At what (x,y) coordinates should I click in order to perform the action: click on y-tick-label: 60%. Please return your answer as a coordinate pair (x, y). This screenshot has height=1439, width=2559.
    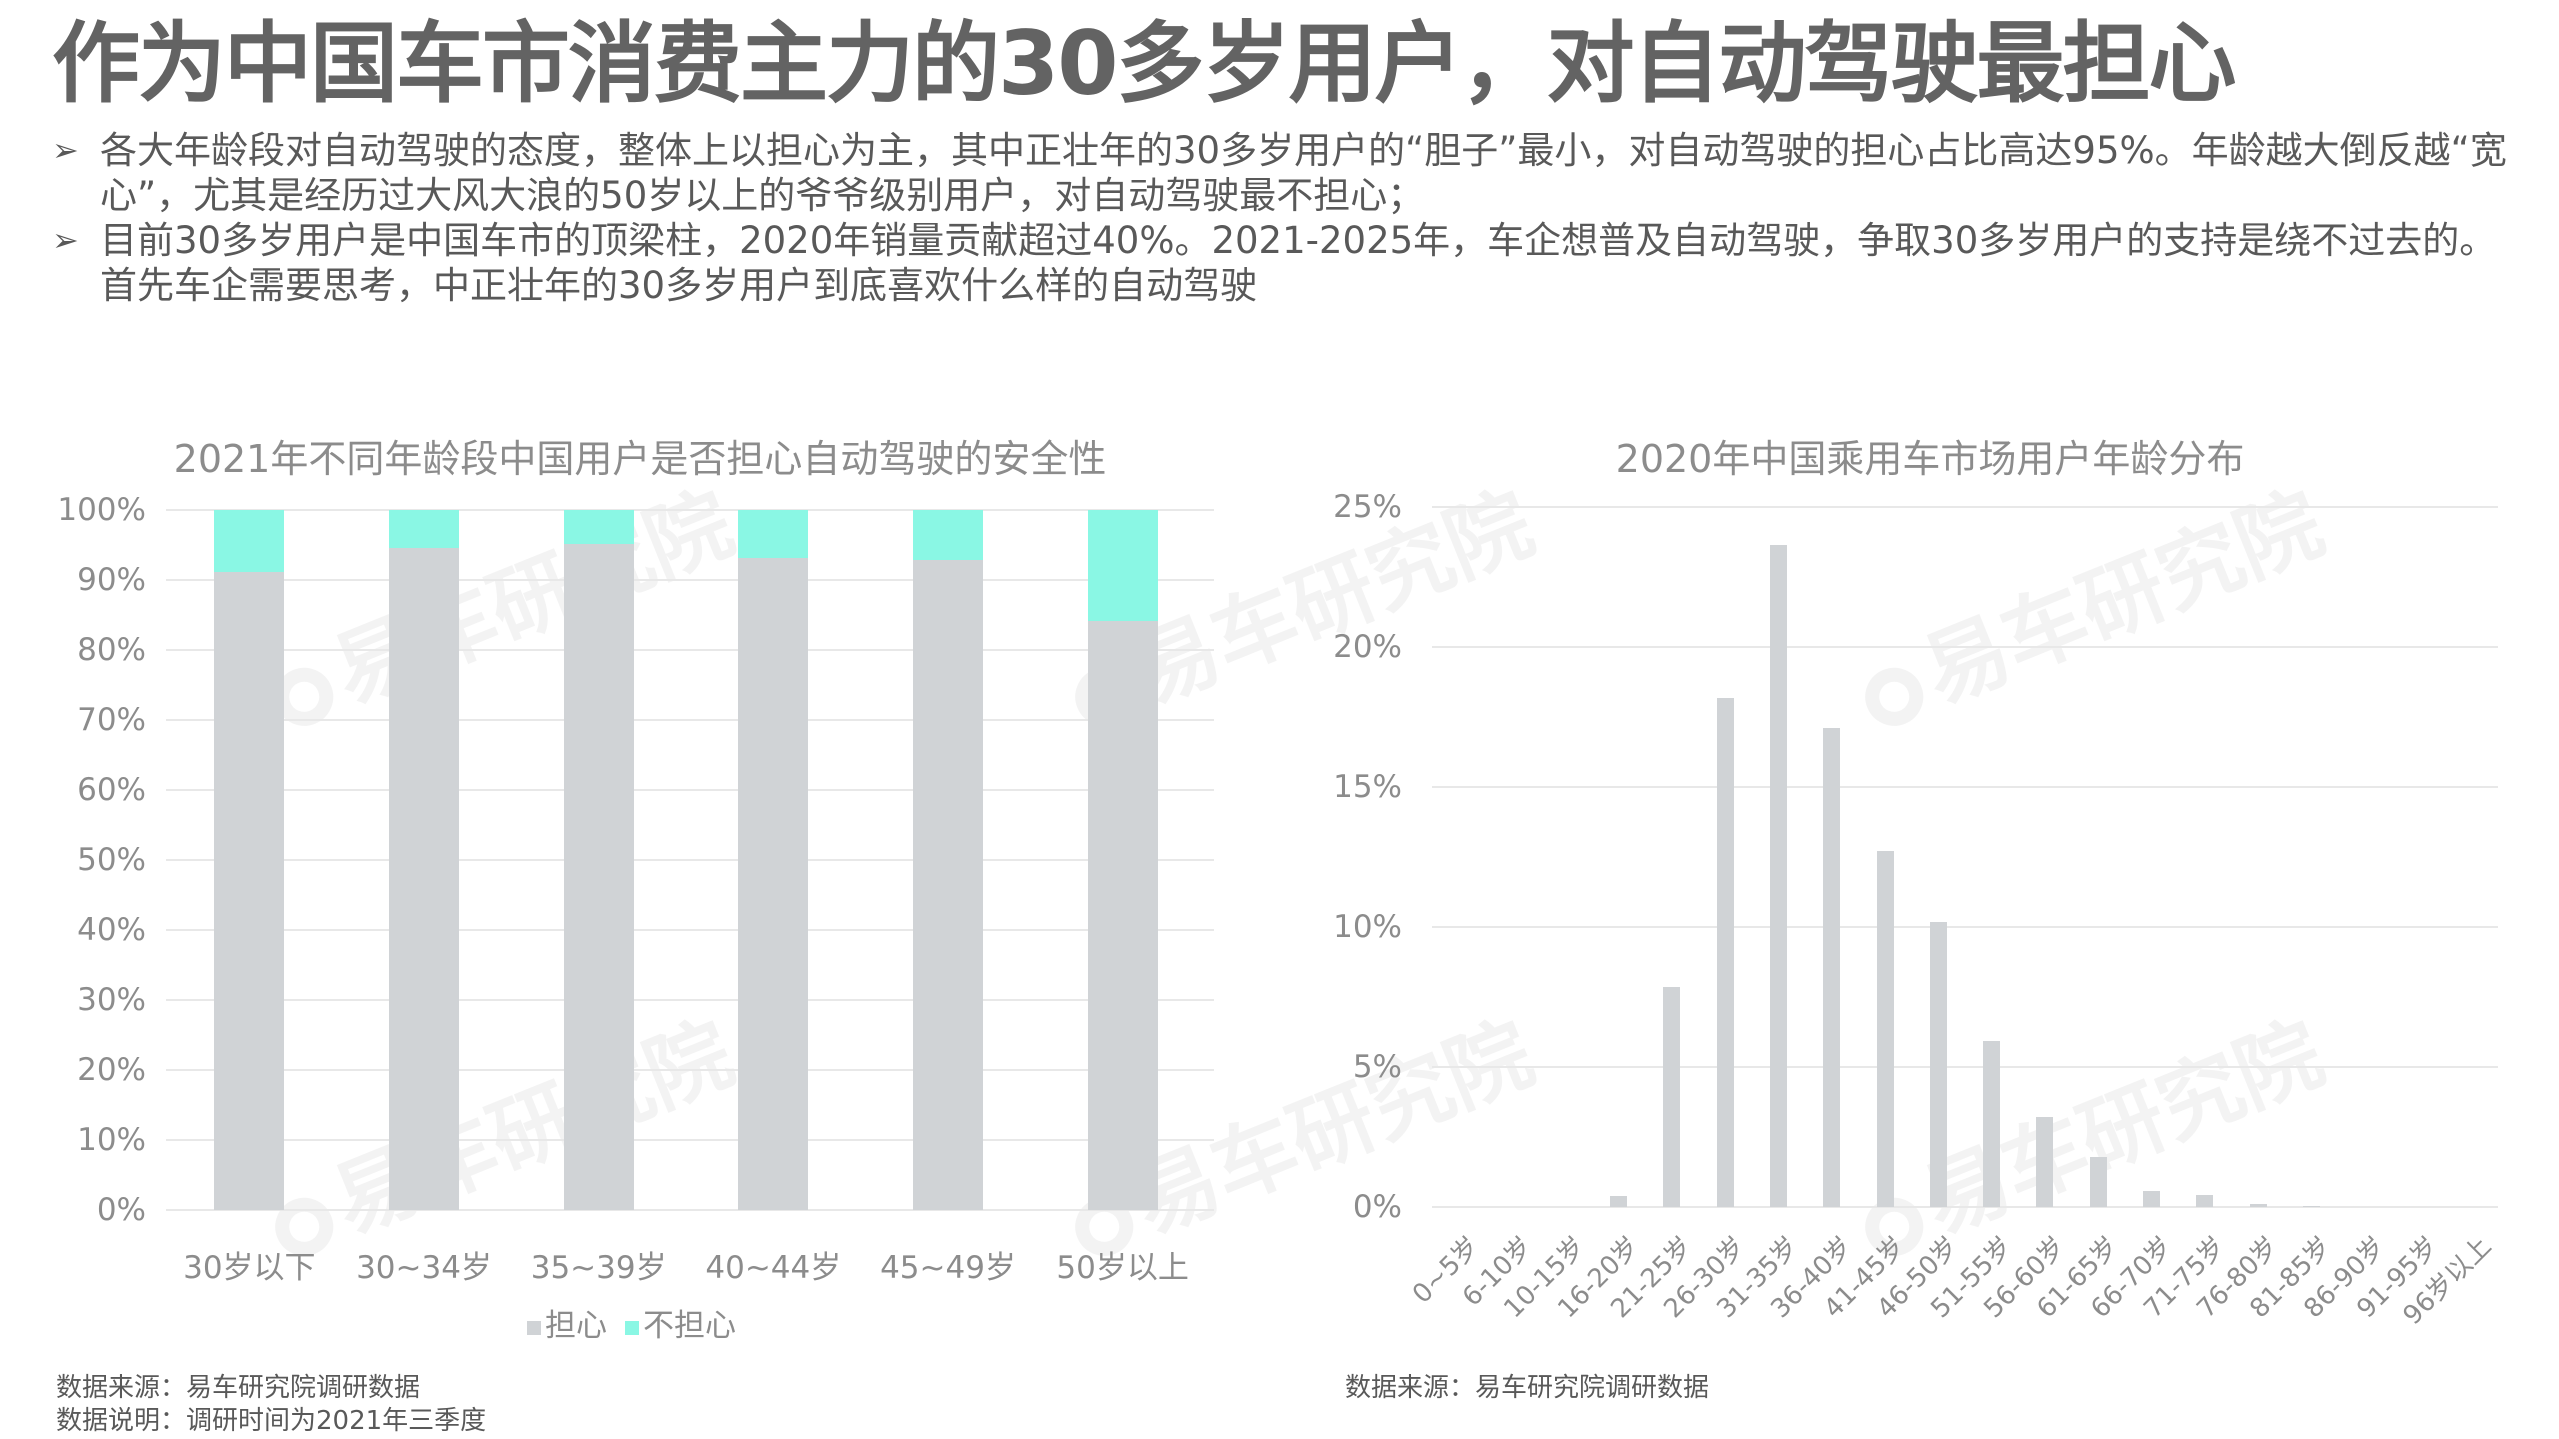
    Looking at the image, I should click on (111, 790).